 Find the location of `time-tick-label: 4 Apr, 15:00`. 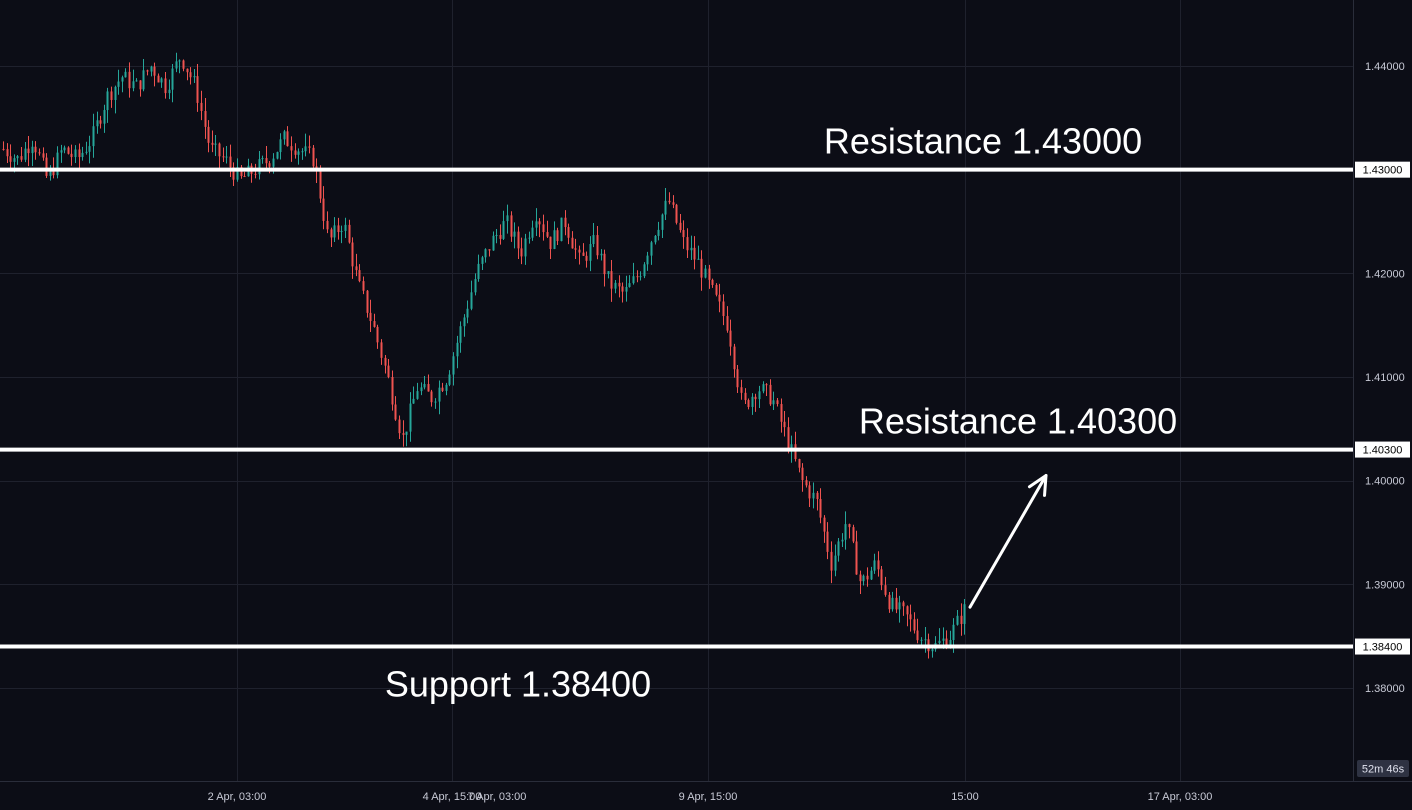

time-tick-label: 4 Apr, 15:00 is located at coordinates (452, 797).